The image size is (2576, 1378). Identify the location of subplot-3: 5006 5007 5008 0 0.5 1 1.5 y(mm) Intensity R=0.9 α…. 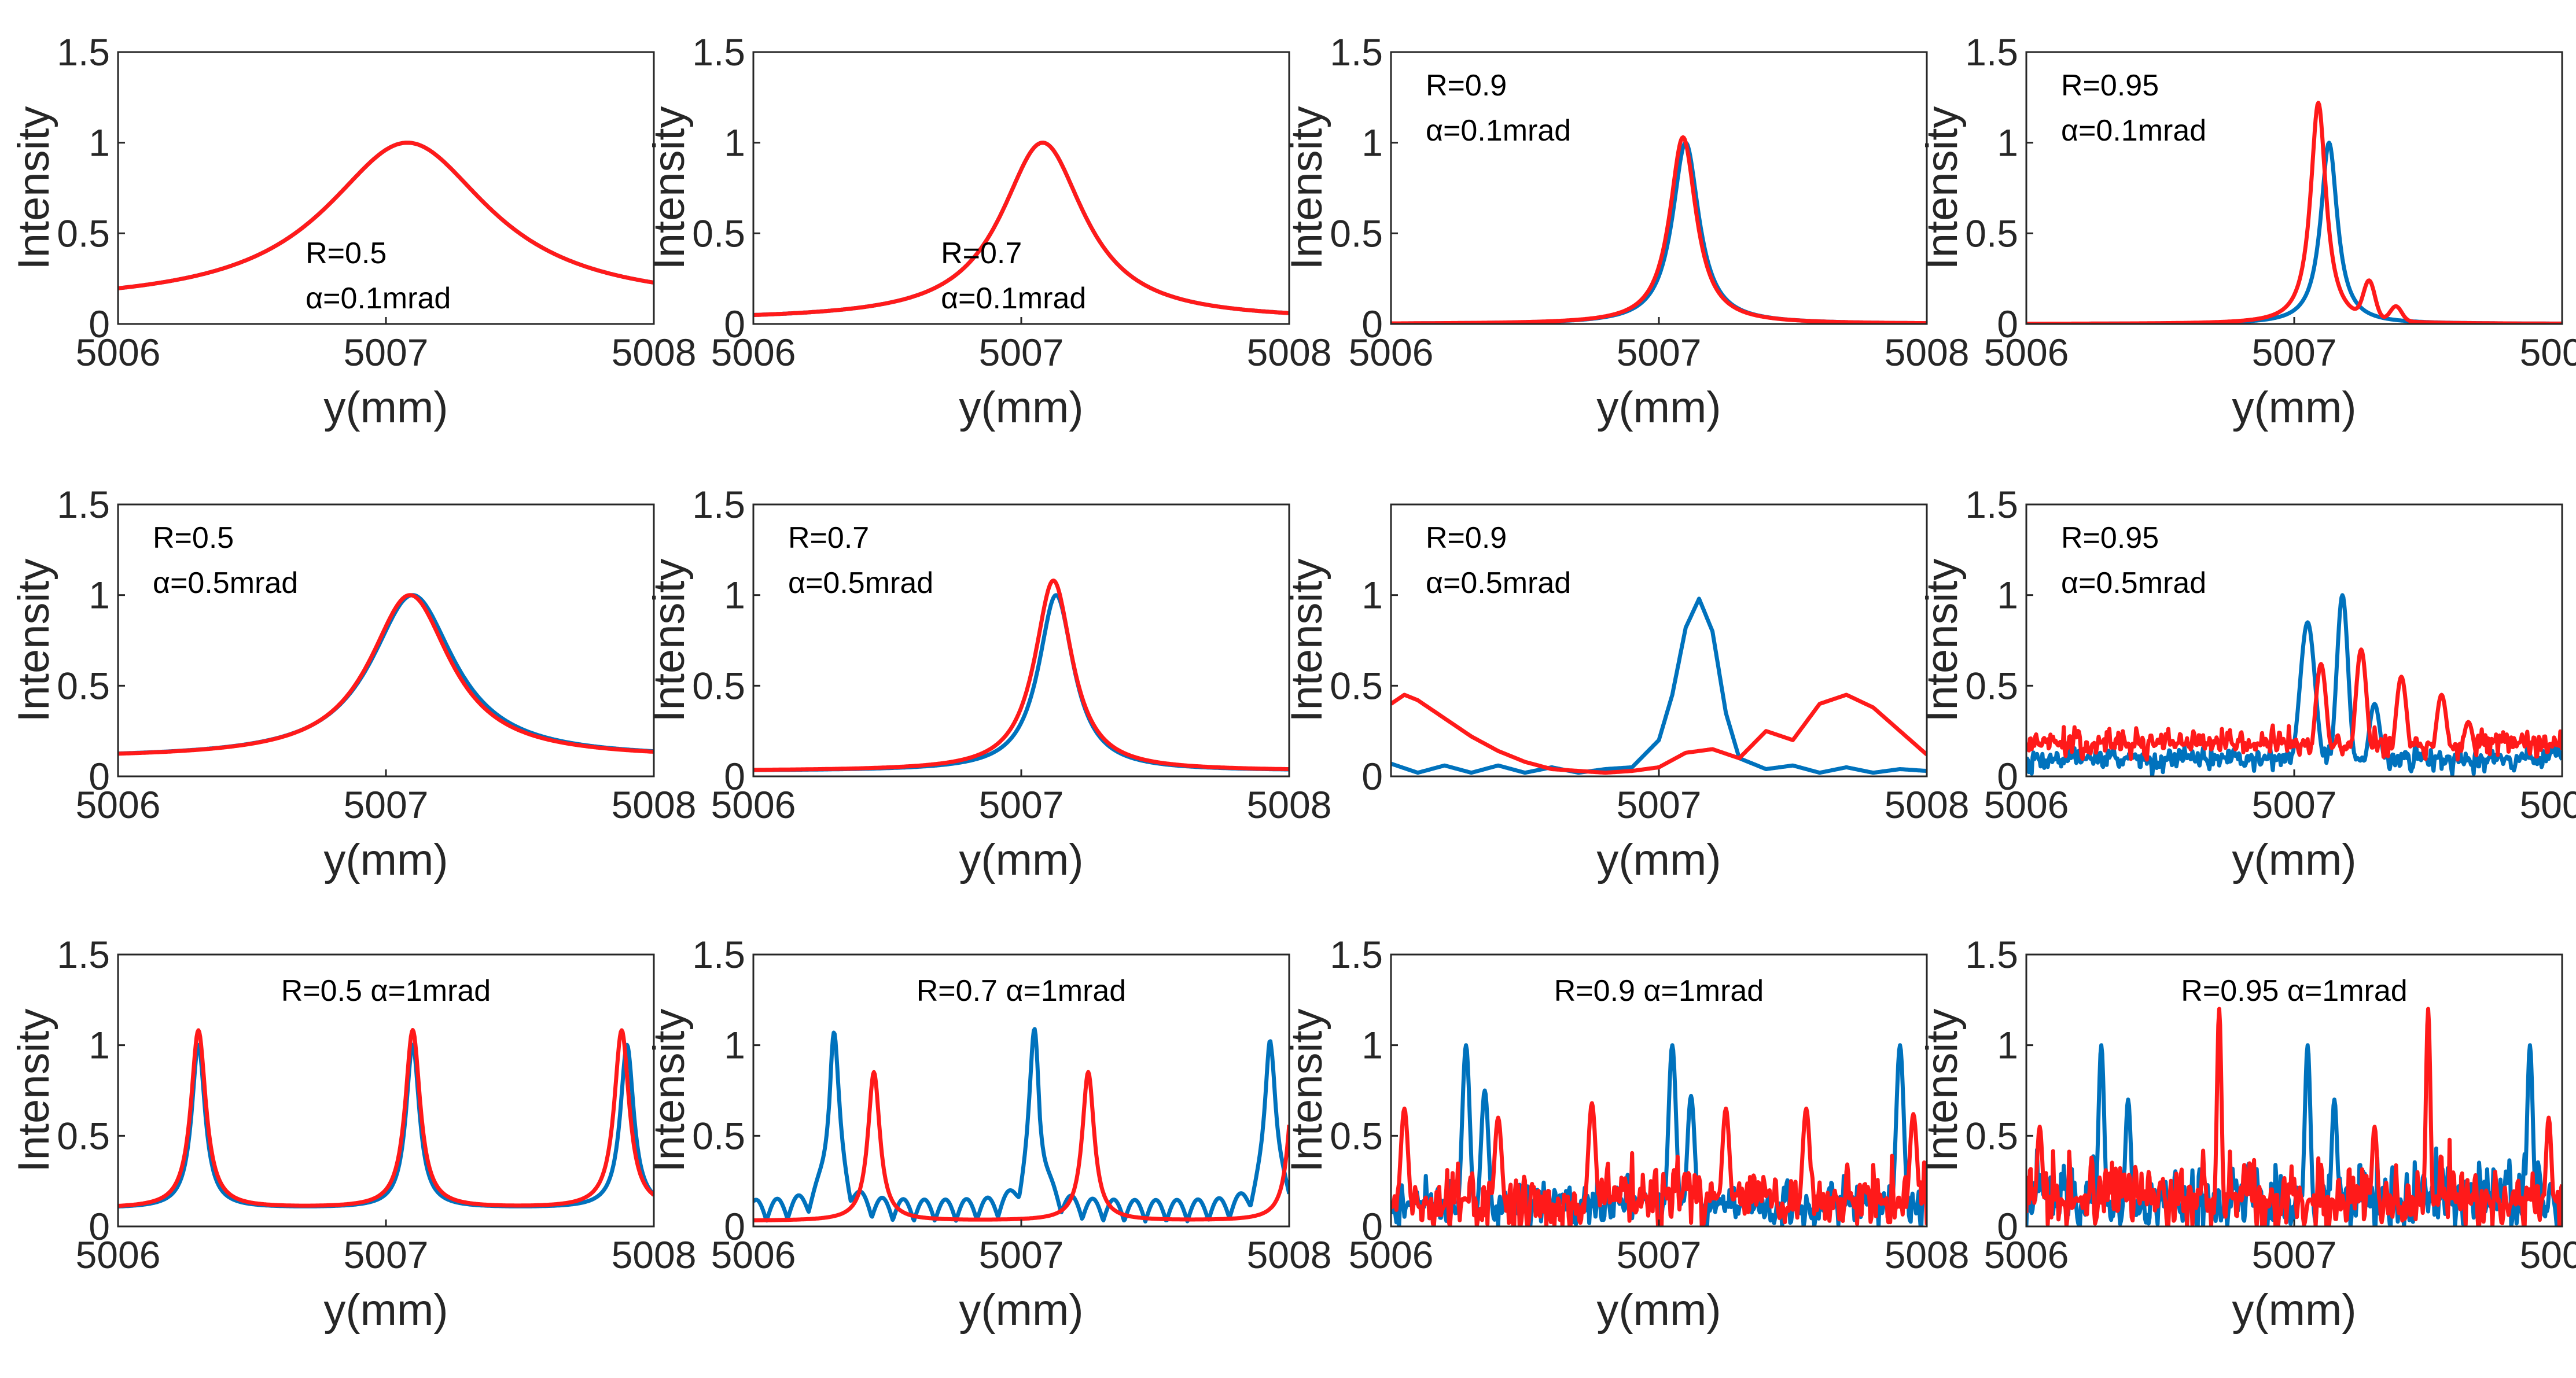
(1625, 231).